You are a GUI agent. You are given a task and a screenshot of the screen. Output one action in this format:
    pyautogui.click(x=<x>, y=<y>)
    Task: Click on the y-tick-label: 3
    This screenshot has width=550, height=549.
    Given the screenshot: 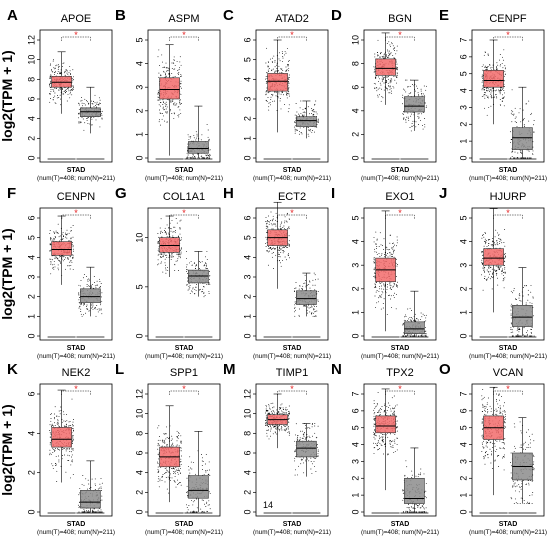 What is the action you would take?
    pyautogui.click(x=247, y=98)
    